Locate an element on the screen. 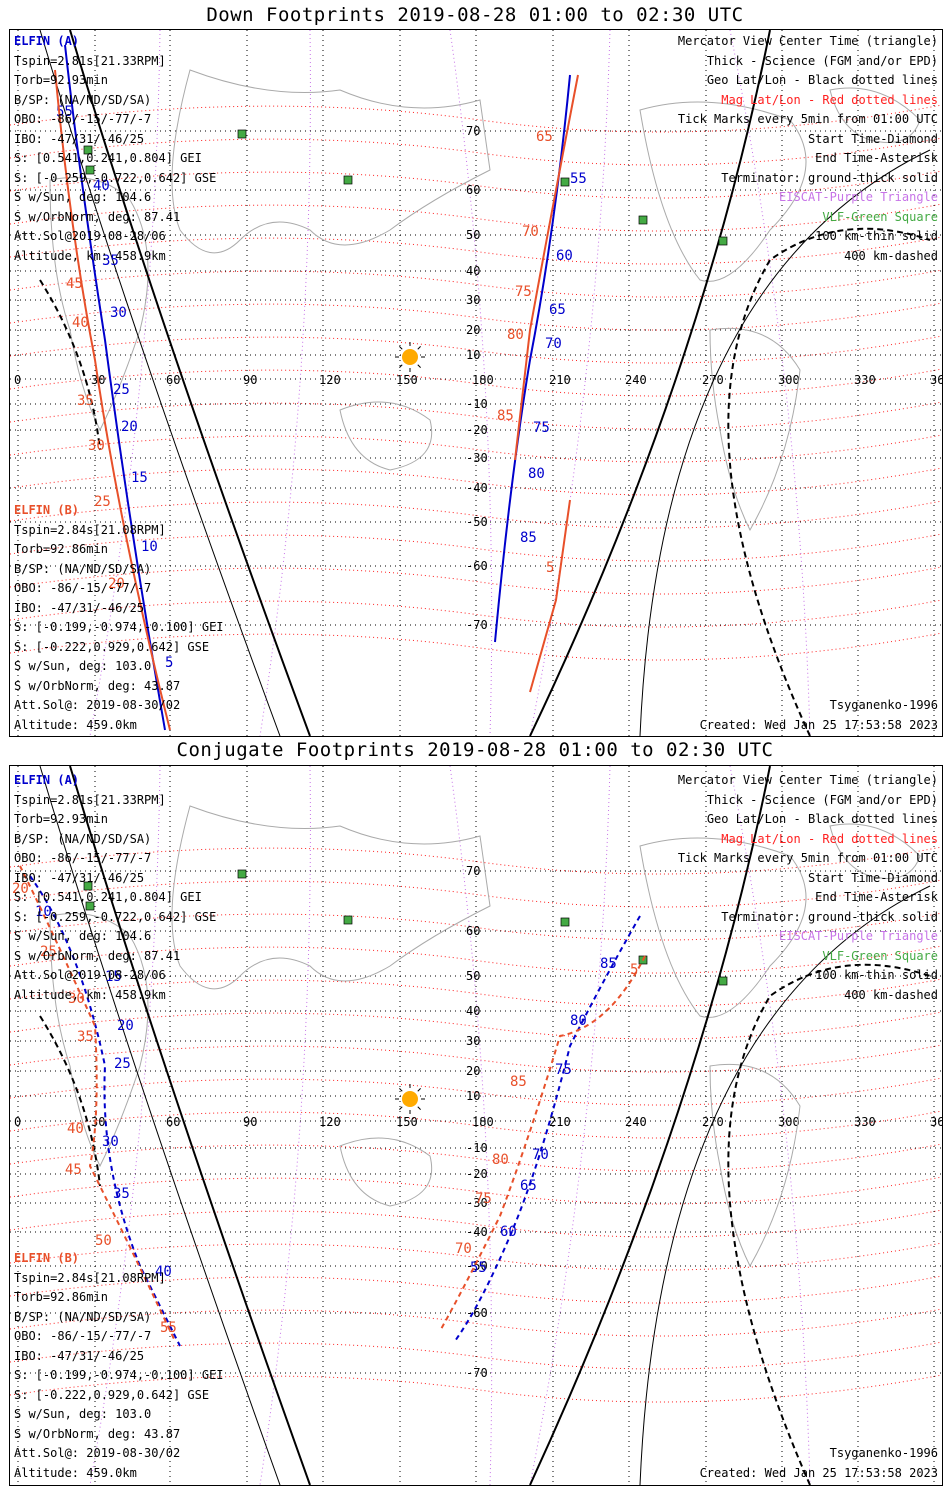  lat-label: 60 is located at coordinates (473, 931).